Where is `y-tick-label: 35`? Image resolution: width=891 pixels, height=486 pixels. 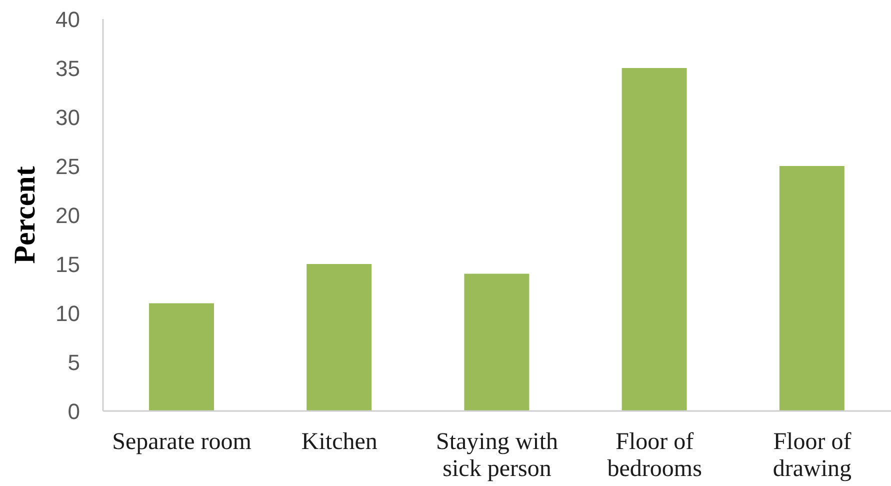
y-tick-label: 35 is located at coordinates (68, 68).